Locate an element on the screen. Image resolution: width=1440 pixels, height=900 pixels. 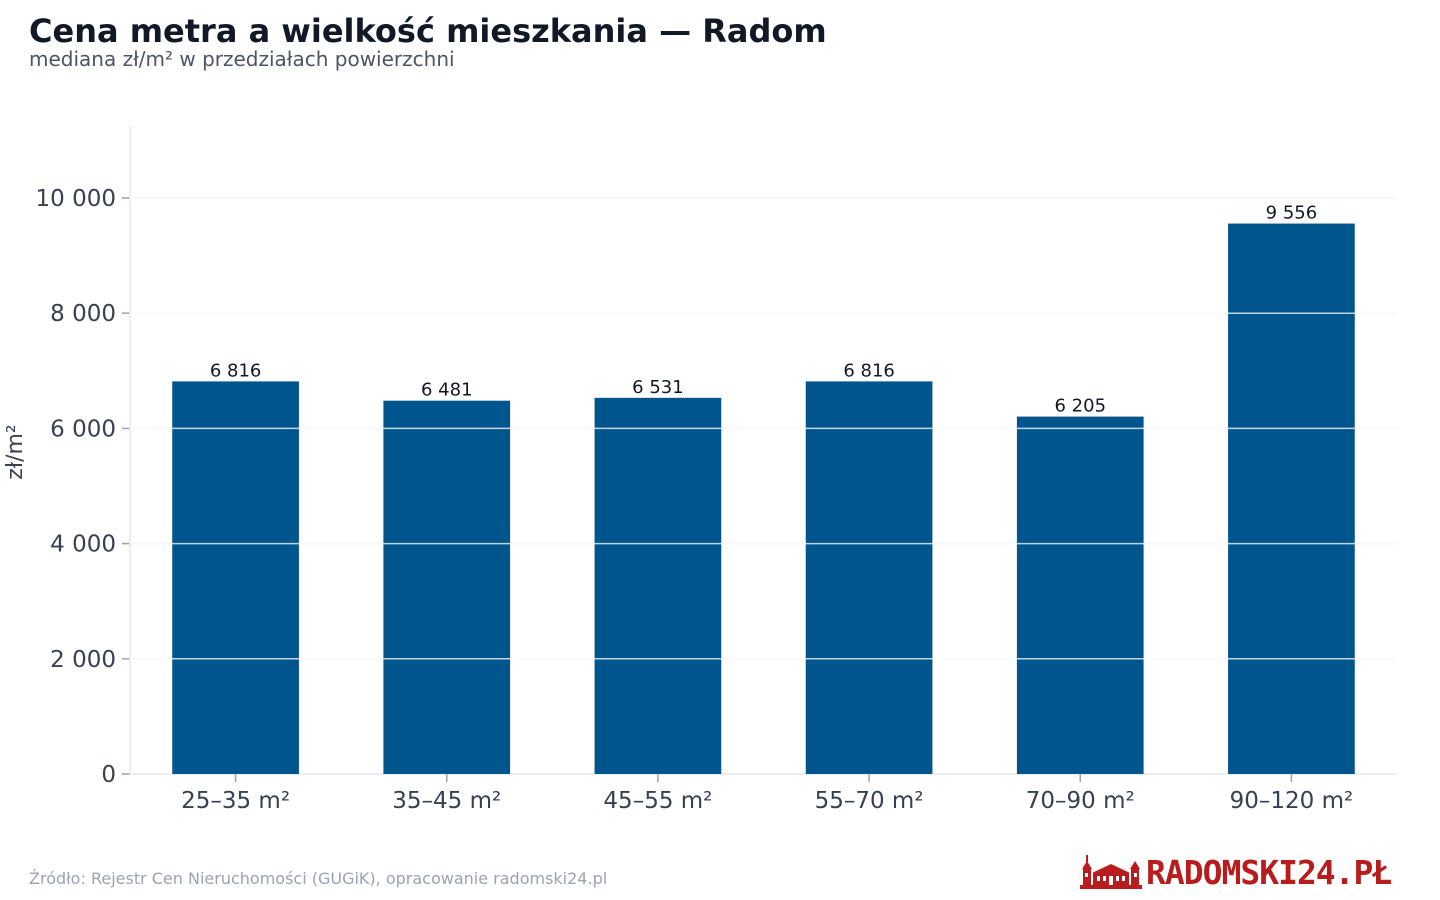
brand-logo: RADOMSKI24.PŁ is located at coordinates (1236, 872).